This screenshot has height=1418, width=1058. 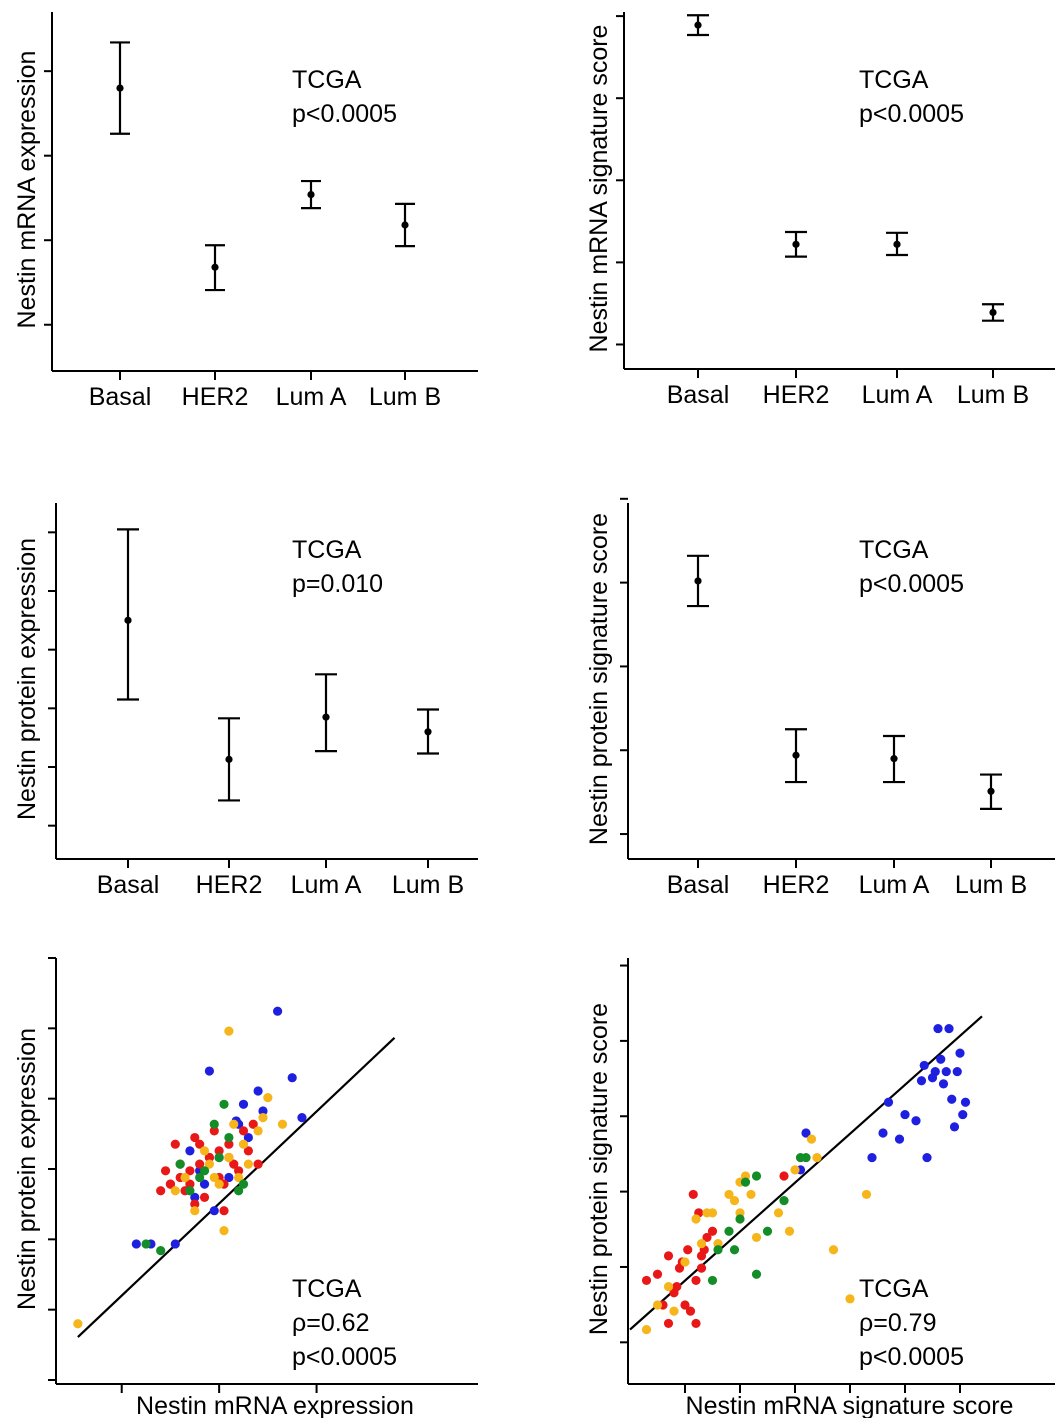 I want to click on annotation-line: p=0.010, so click(x=337, y=584).